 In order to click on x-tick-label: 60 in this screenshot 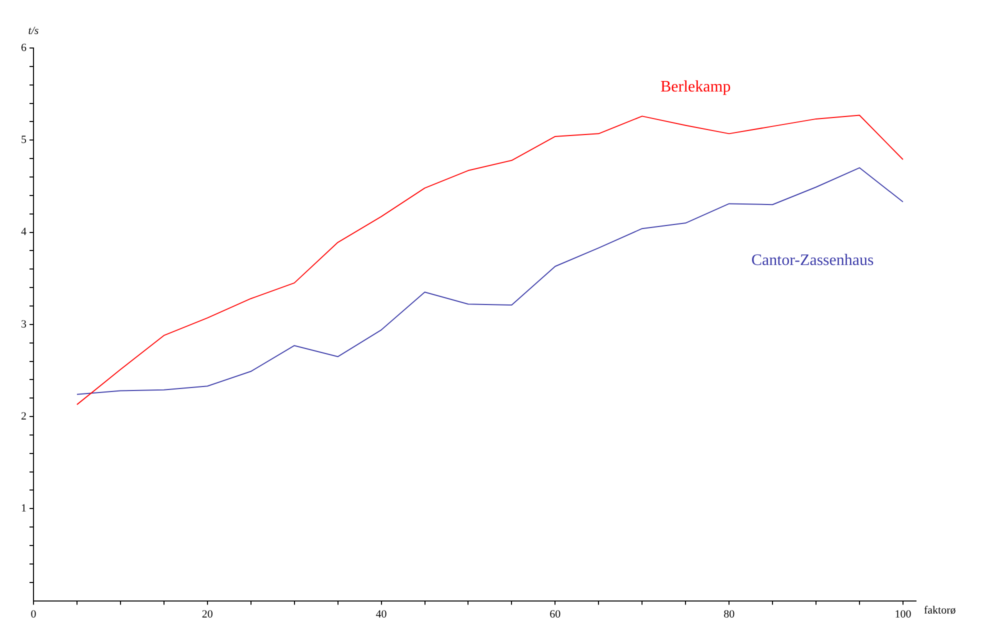, I will do `click(556, 614)`.